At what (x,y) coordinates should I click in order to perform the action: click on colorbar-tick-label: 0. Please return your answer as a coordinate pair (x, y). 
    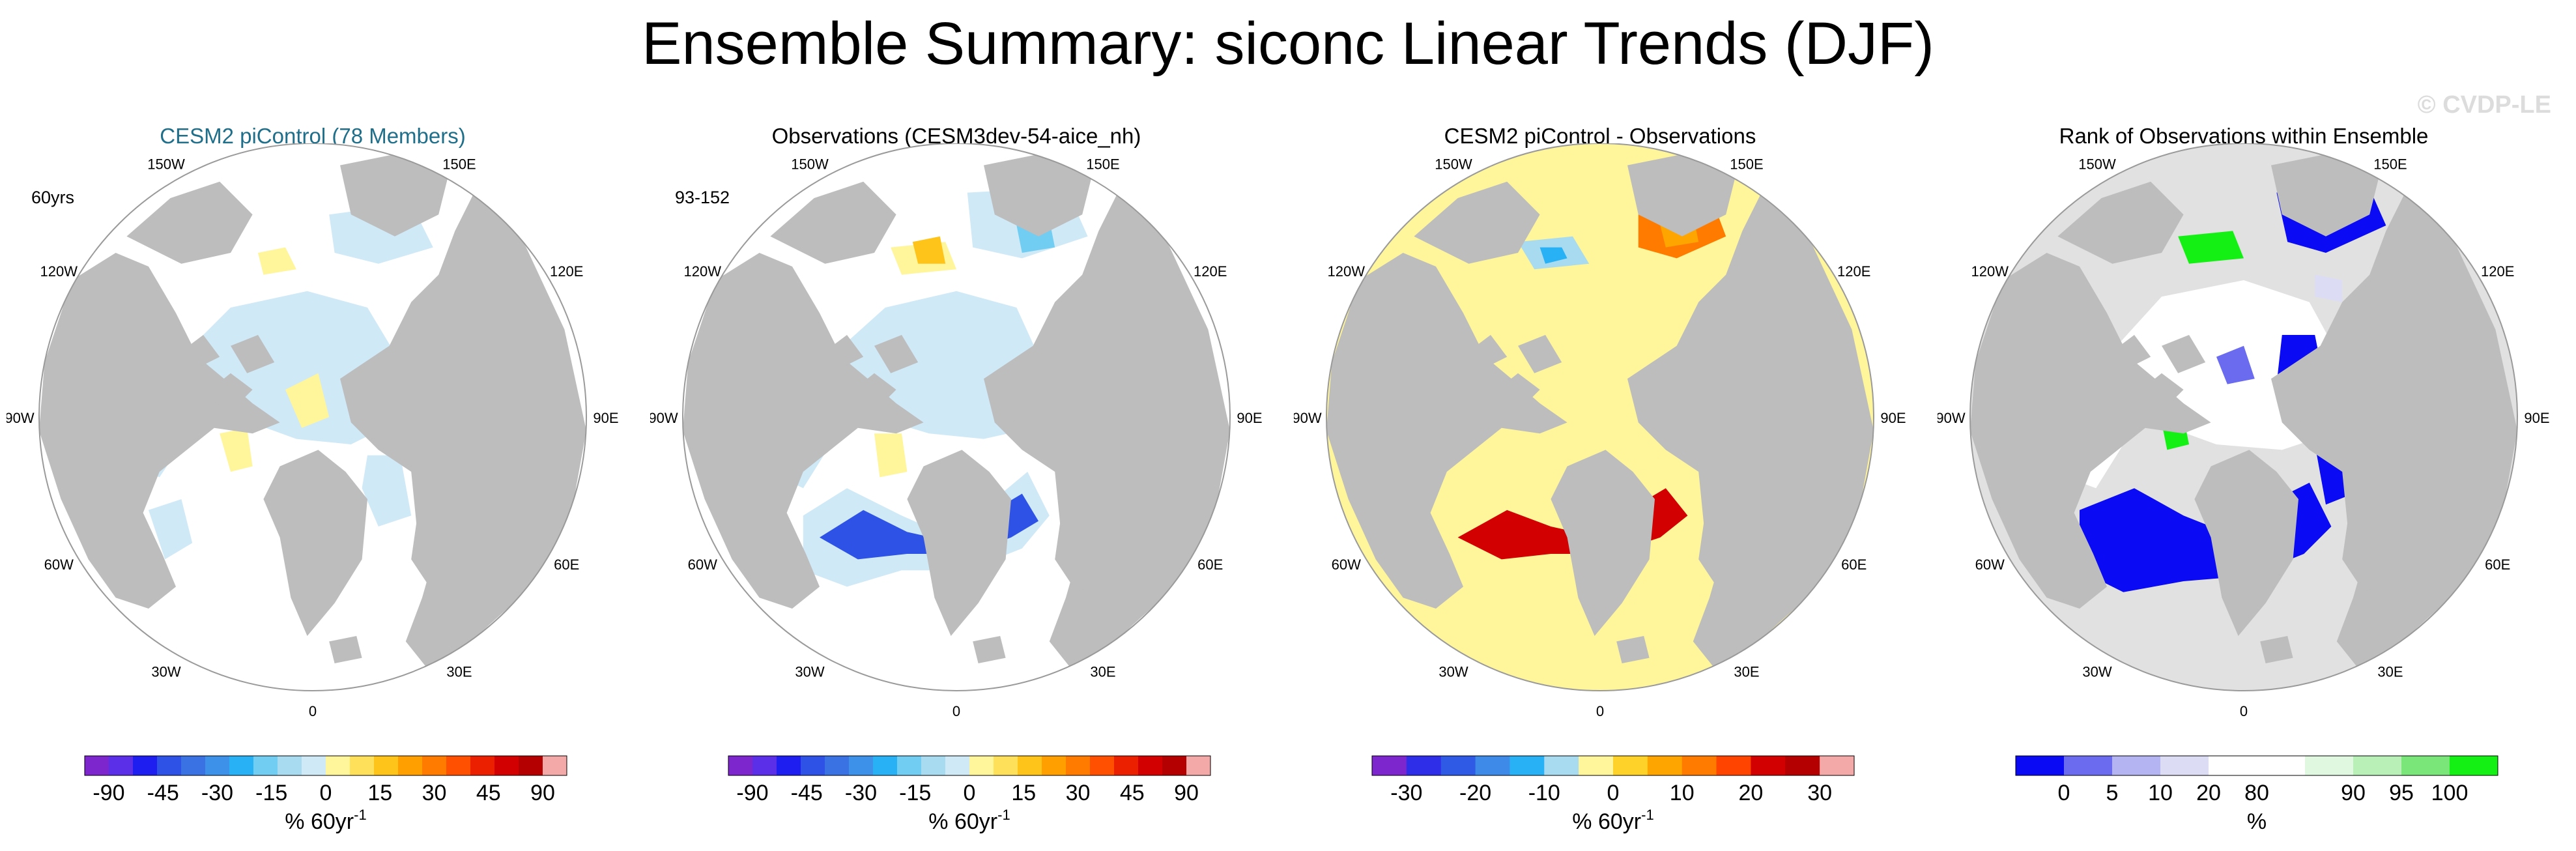
    Looking at the image, I should click on (970, 793).